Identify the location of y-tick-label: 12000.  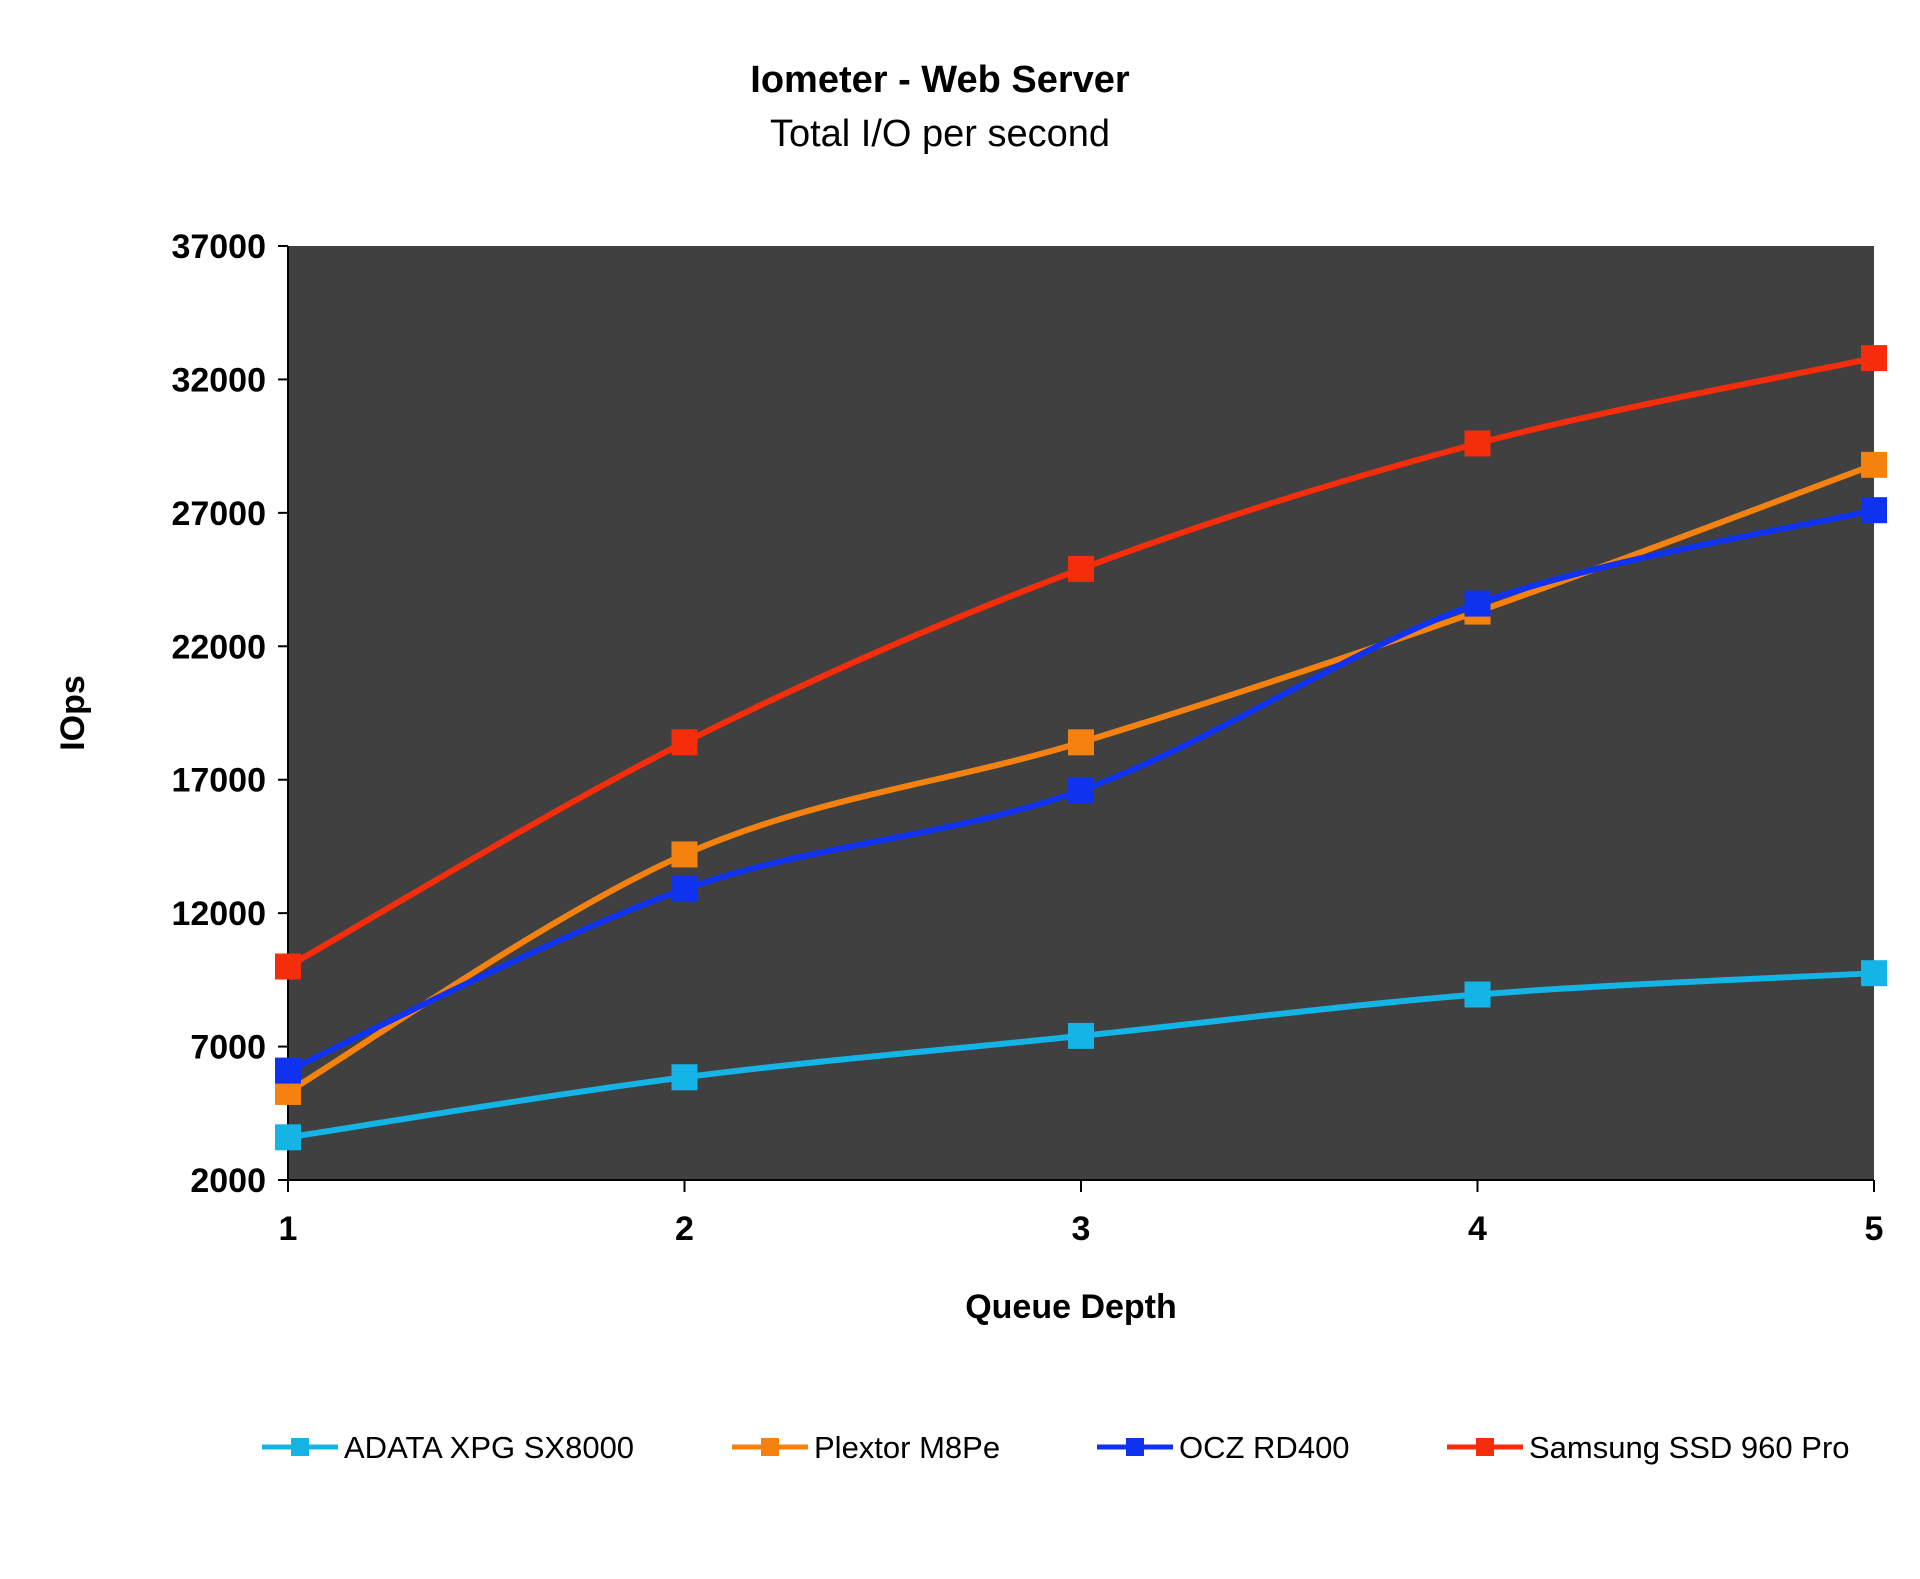
(218, 914).